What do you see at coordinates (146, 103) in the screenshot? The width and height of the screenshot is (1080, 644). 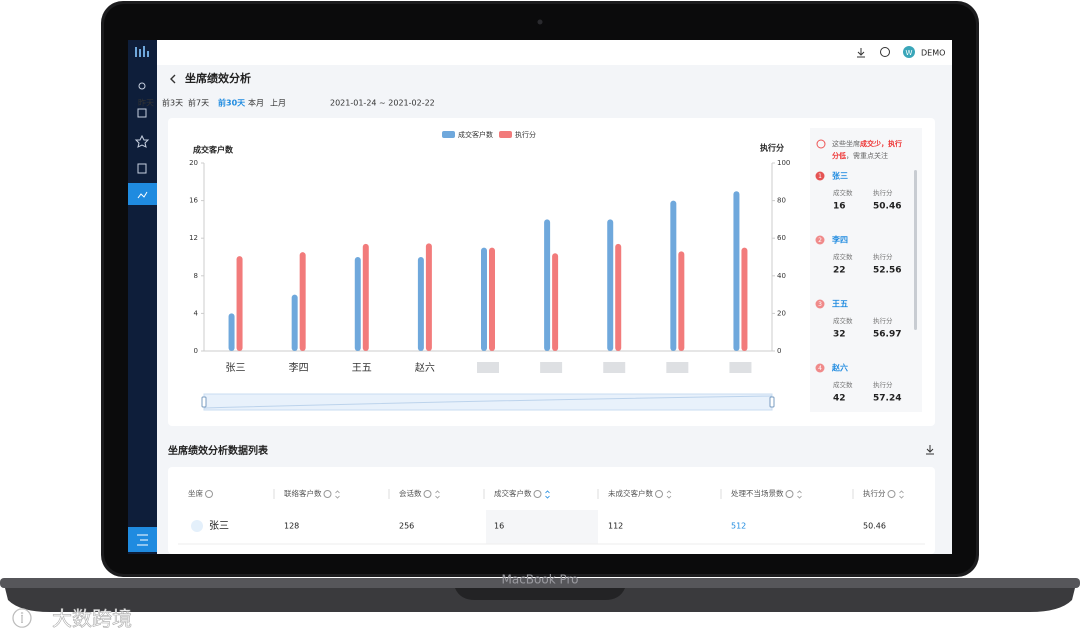 I see `filter-option: 昨天` at bounding box center [146, 103].